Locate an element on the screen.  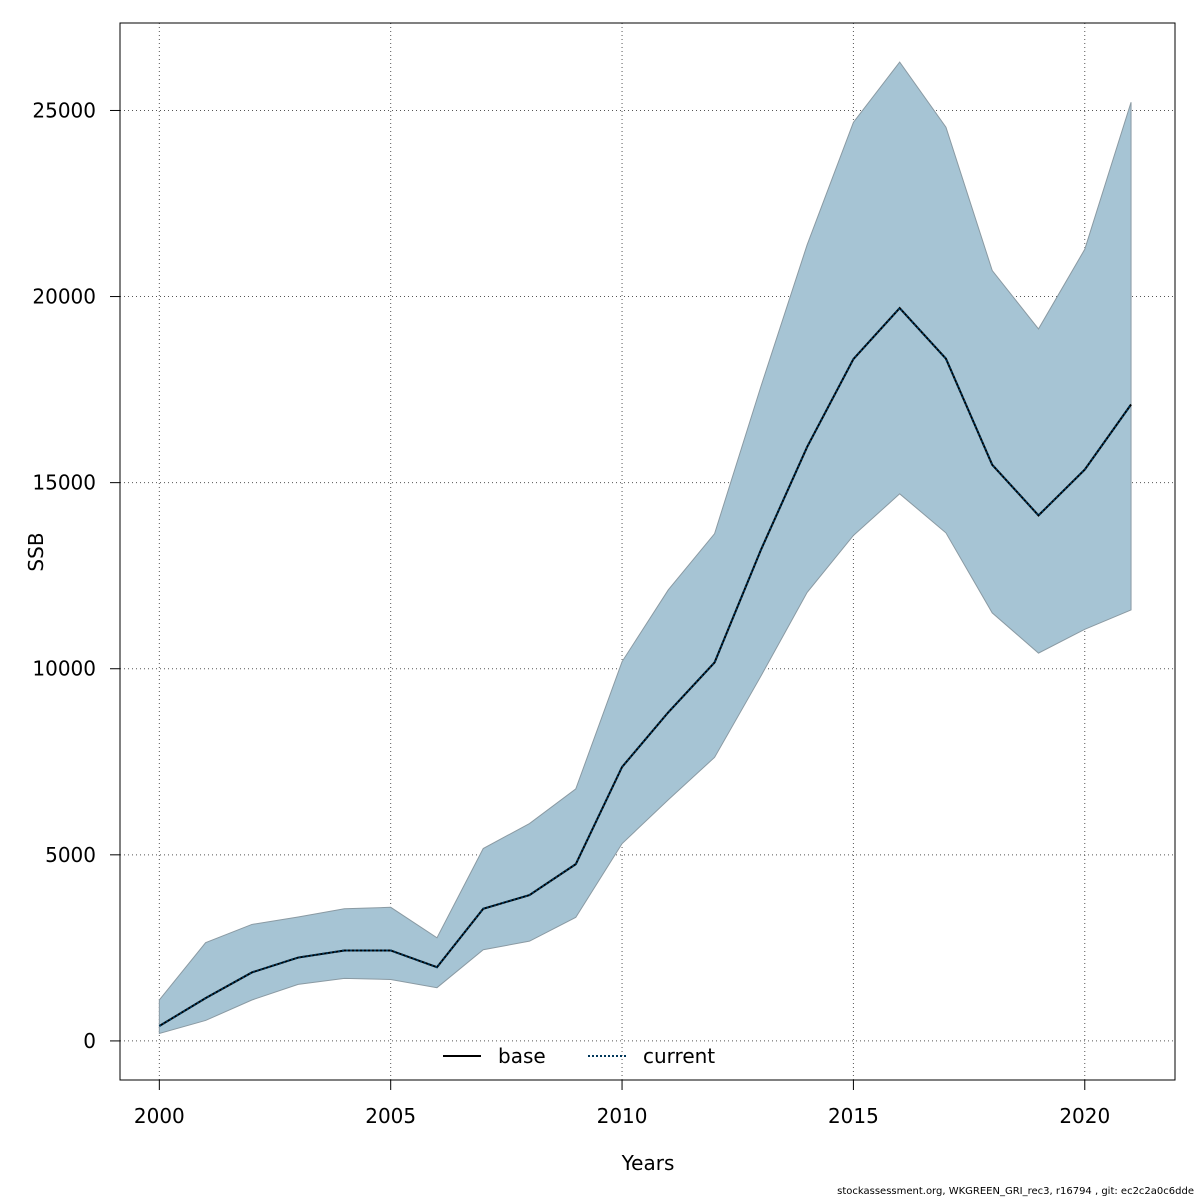
y-tick-label-25000: 25000 is located at coordinates (64, 110).